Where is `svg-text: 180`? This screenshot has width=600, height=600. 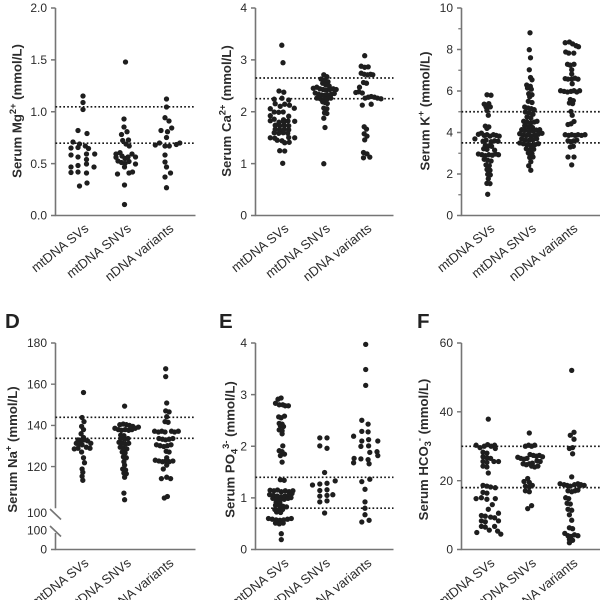 svg-text: 180 is located at coordinates (37, 343).